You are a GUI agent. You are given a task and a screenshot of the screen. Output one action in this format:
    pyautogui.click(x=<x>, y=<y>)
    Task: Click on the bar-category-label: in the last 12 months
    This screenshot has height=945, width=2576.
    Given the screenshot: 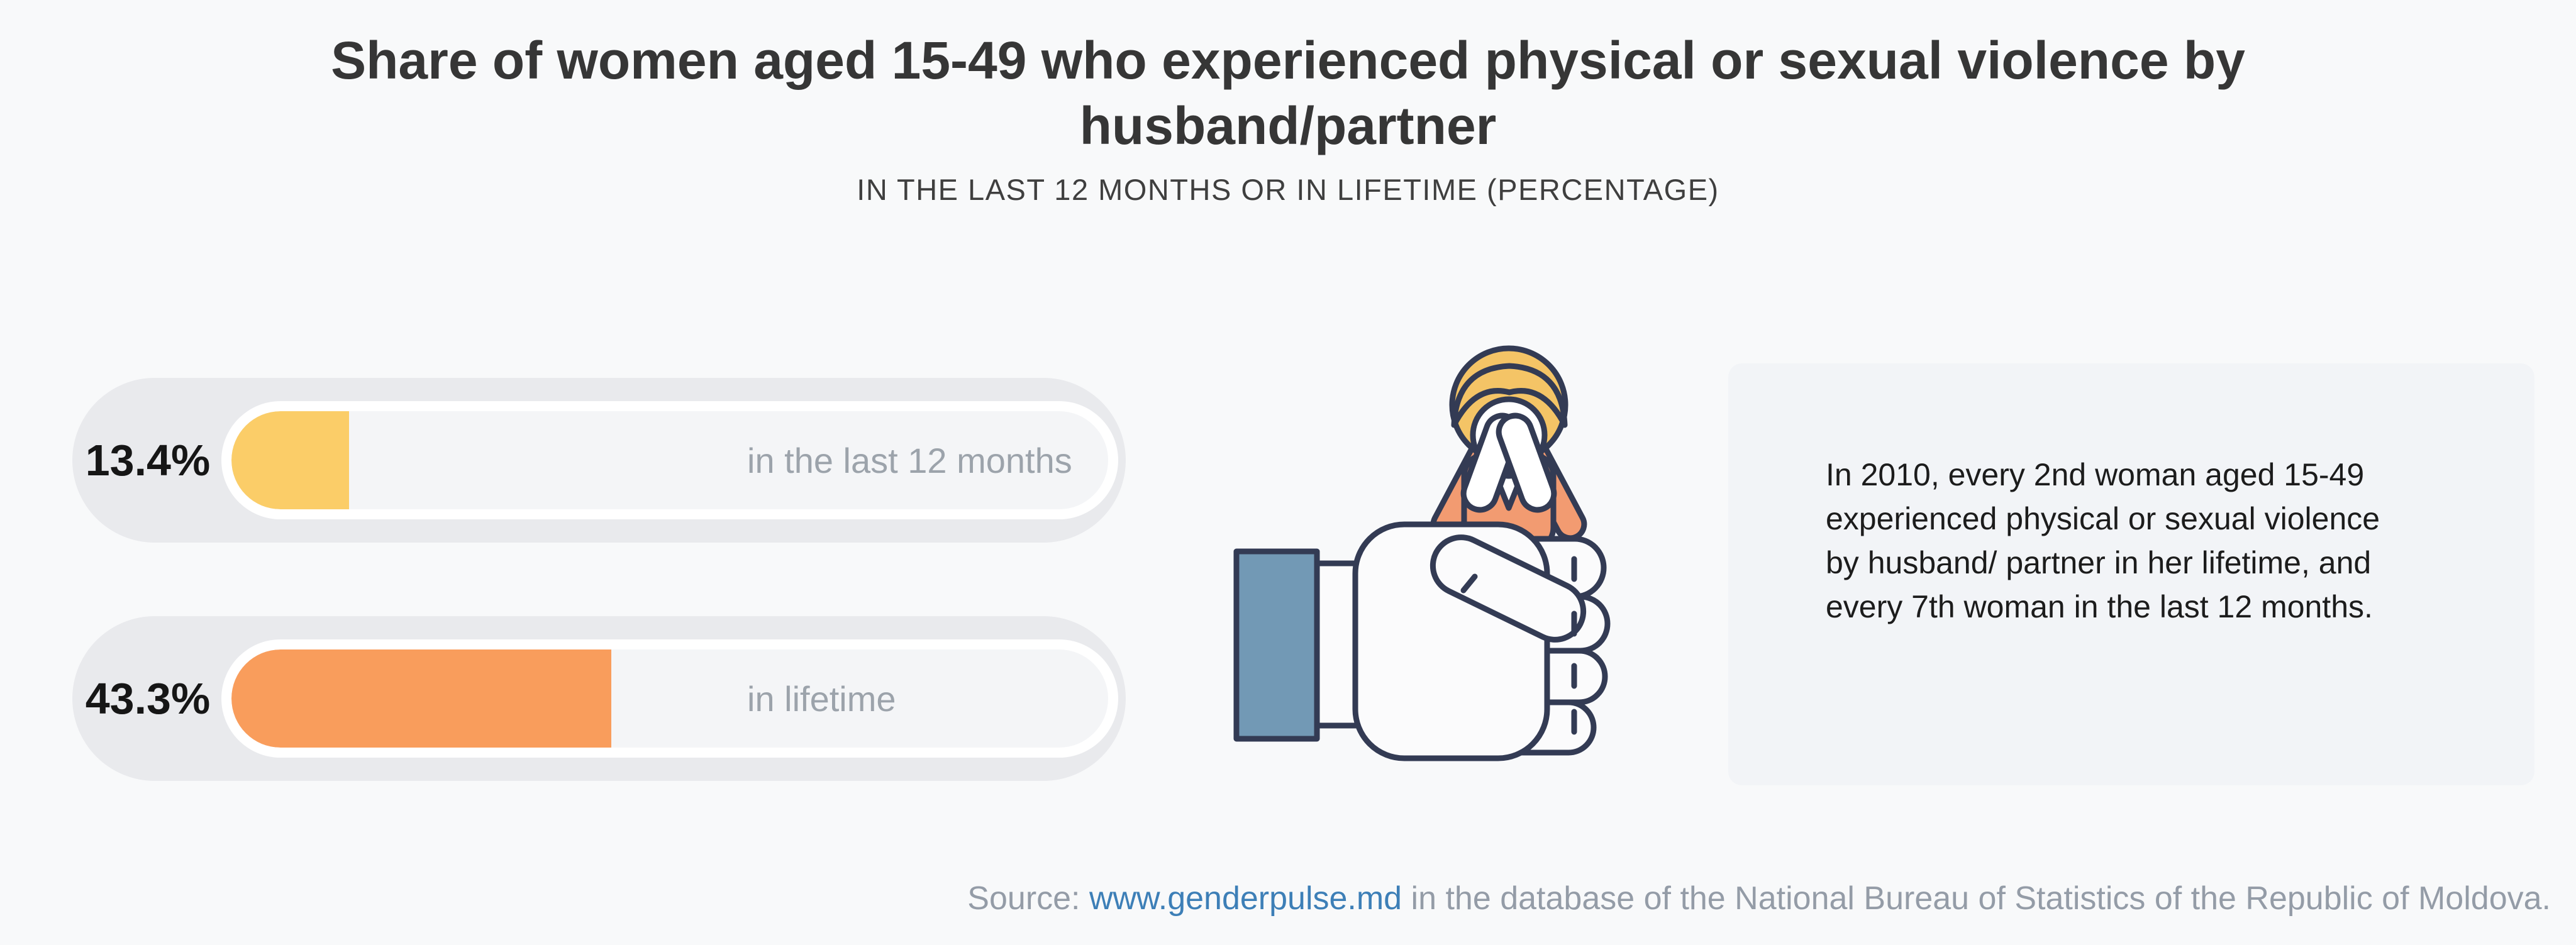 What is the action you would take?
    pyautogui.click(x=909, y=460)
    